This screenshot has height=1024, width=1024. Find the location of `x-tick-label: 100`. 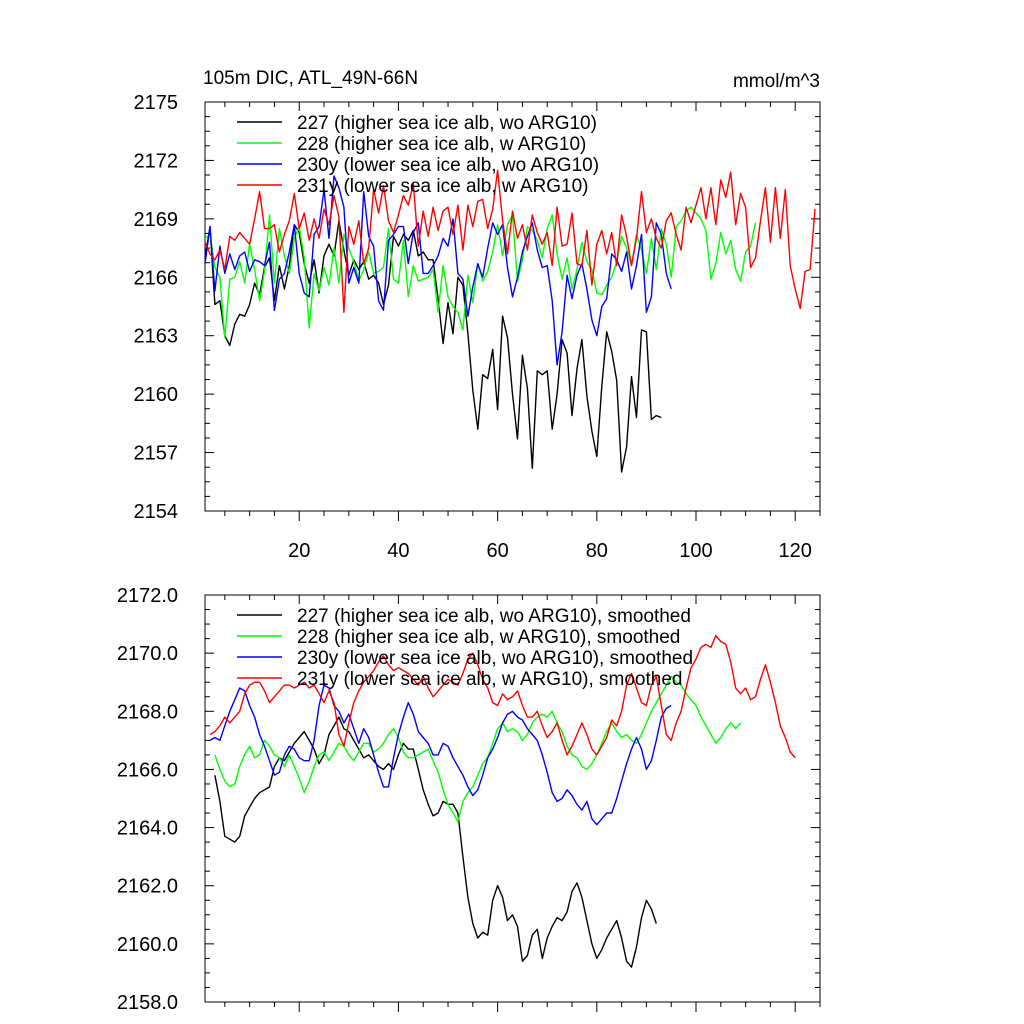

x-tick-label: 100 is located at coordinates (695, 551).